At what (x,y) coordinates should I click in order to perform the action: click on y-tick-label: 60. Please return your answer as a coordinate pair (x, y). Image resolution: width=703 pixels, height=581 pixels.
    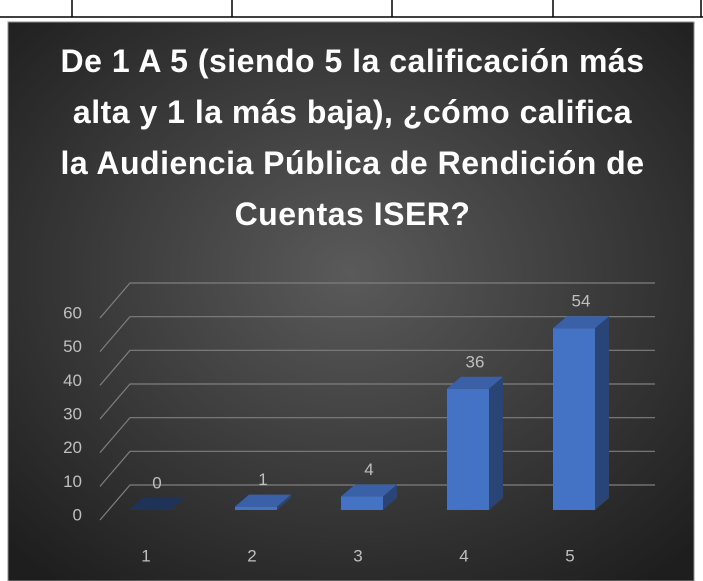
    Looking at the image, I should click on (72, 312).